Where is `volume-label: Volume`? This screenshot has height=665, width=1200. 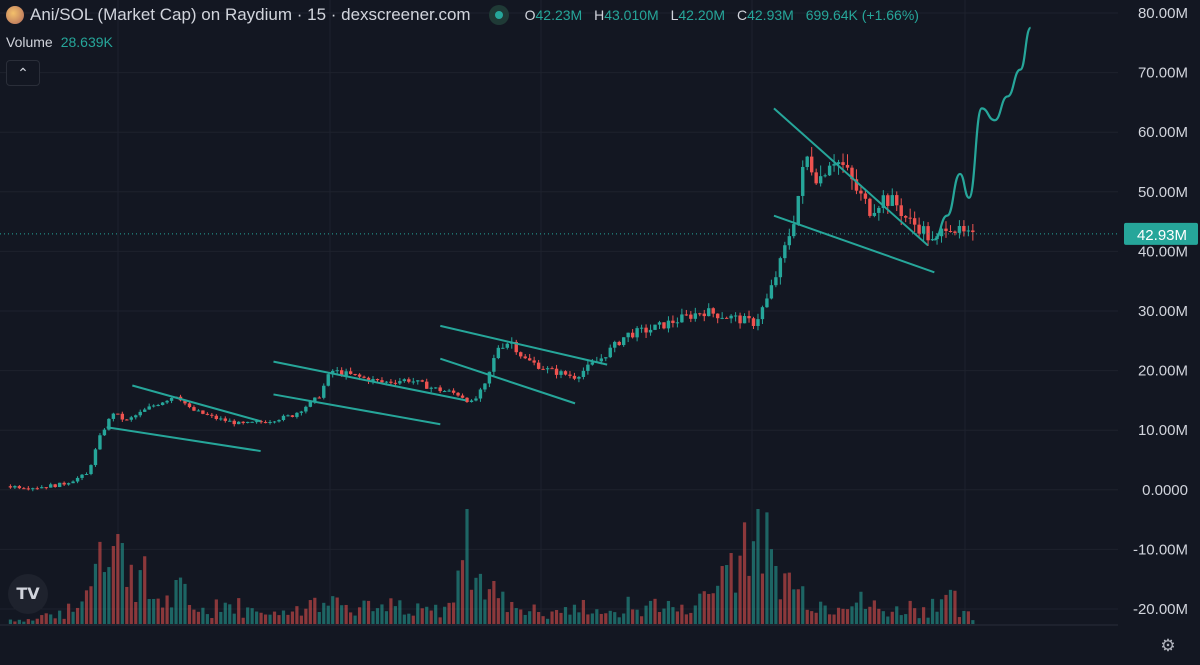 volume-label: Volume is located at coordinates (29, 42).